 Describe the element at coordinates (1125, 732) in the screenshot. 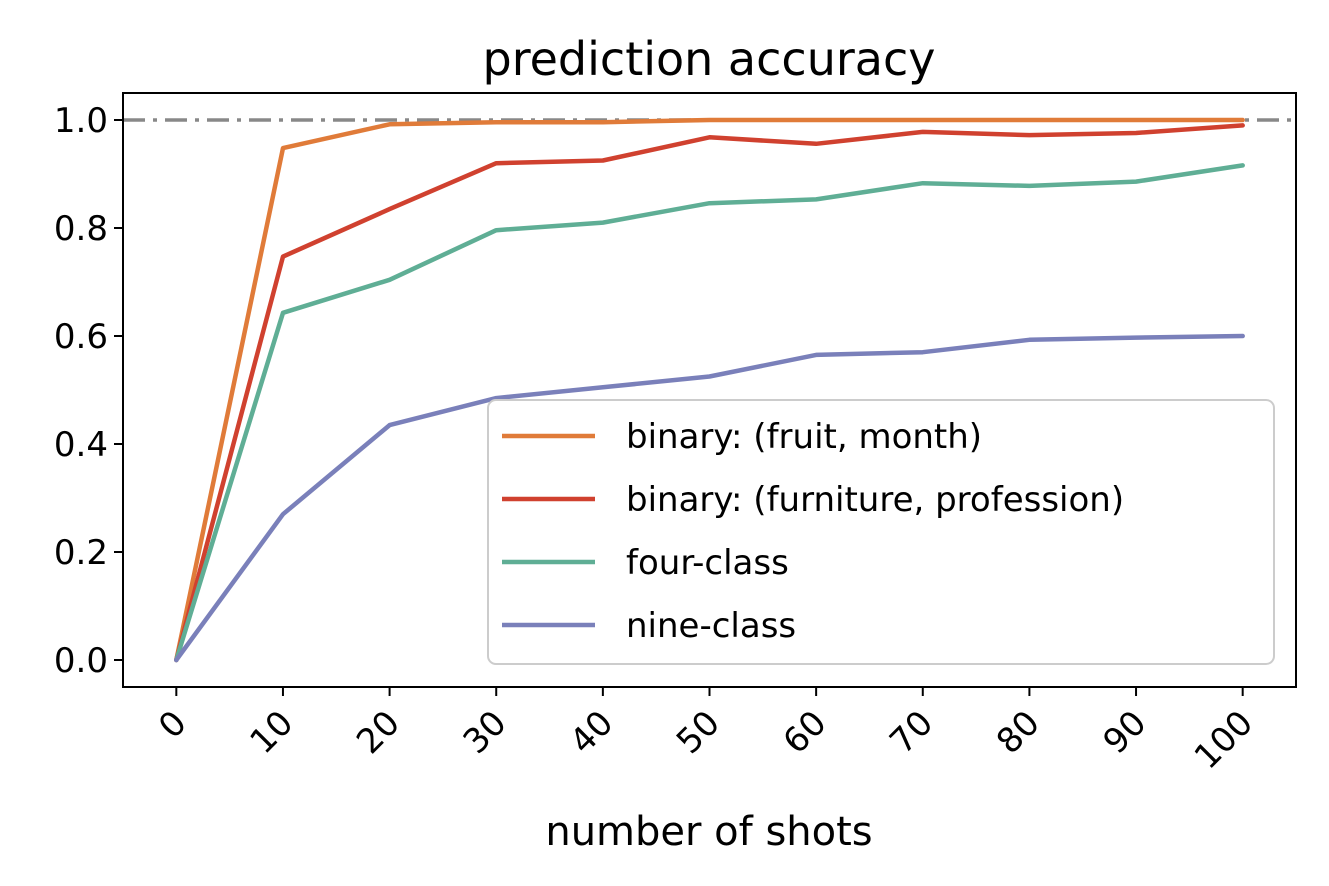

I see `x-tick-label: 90` at that location.